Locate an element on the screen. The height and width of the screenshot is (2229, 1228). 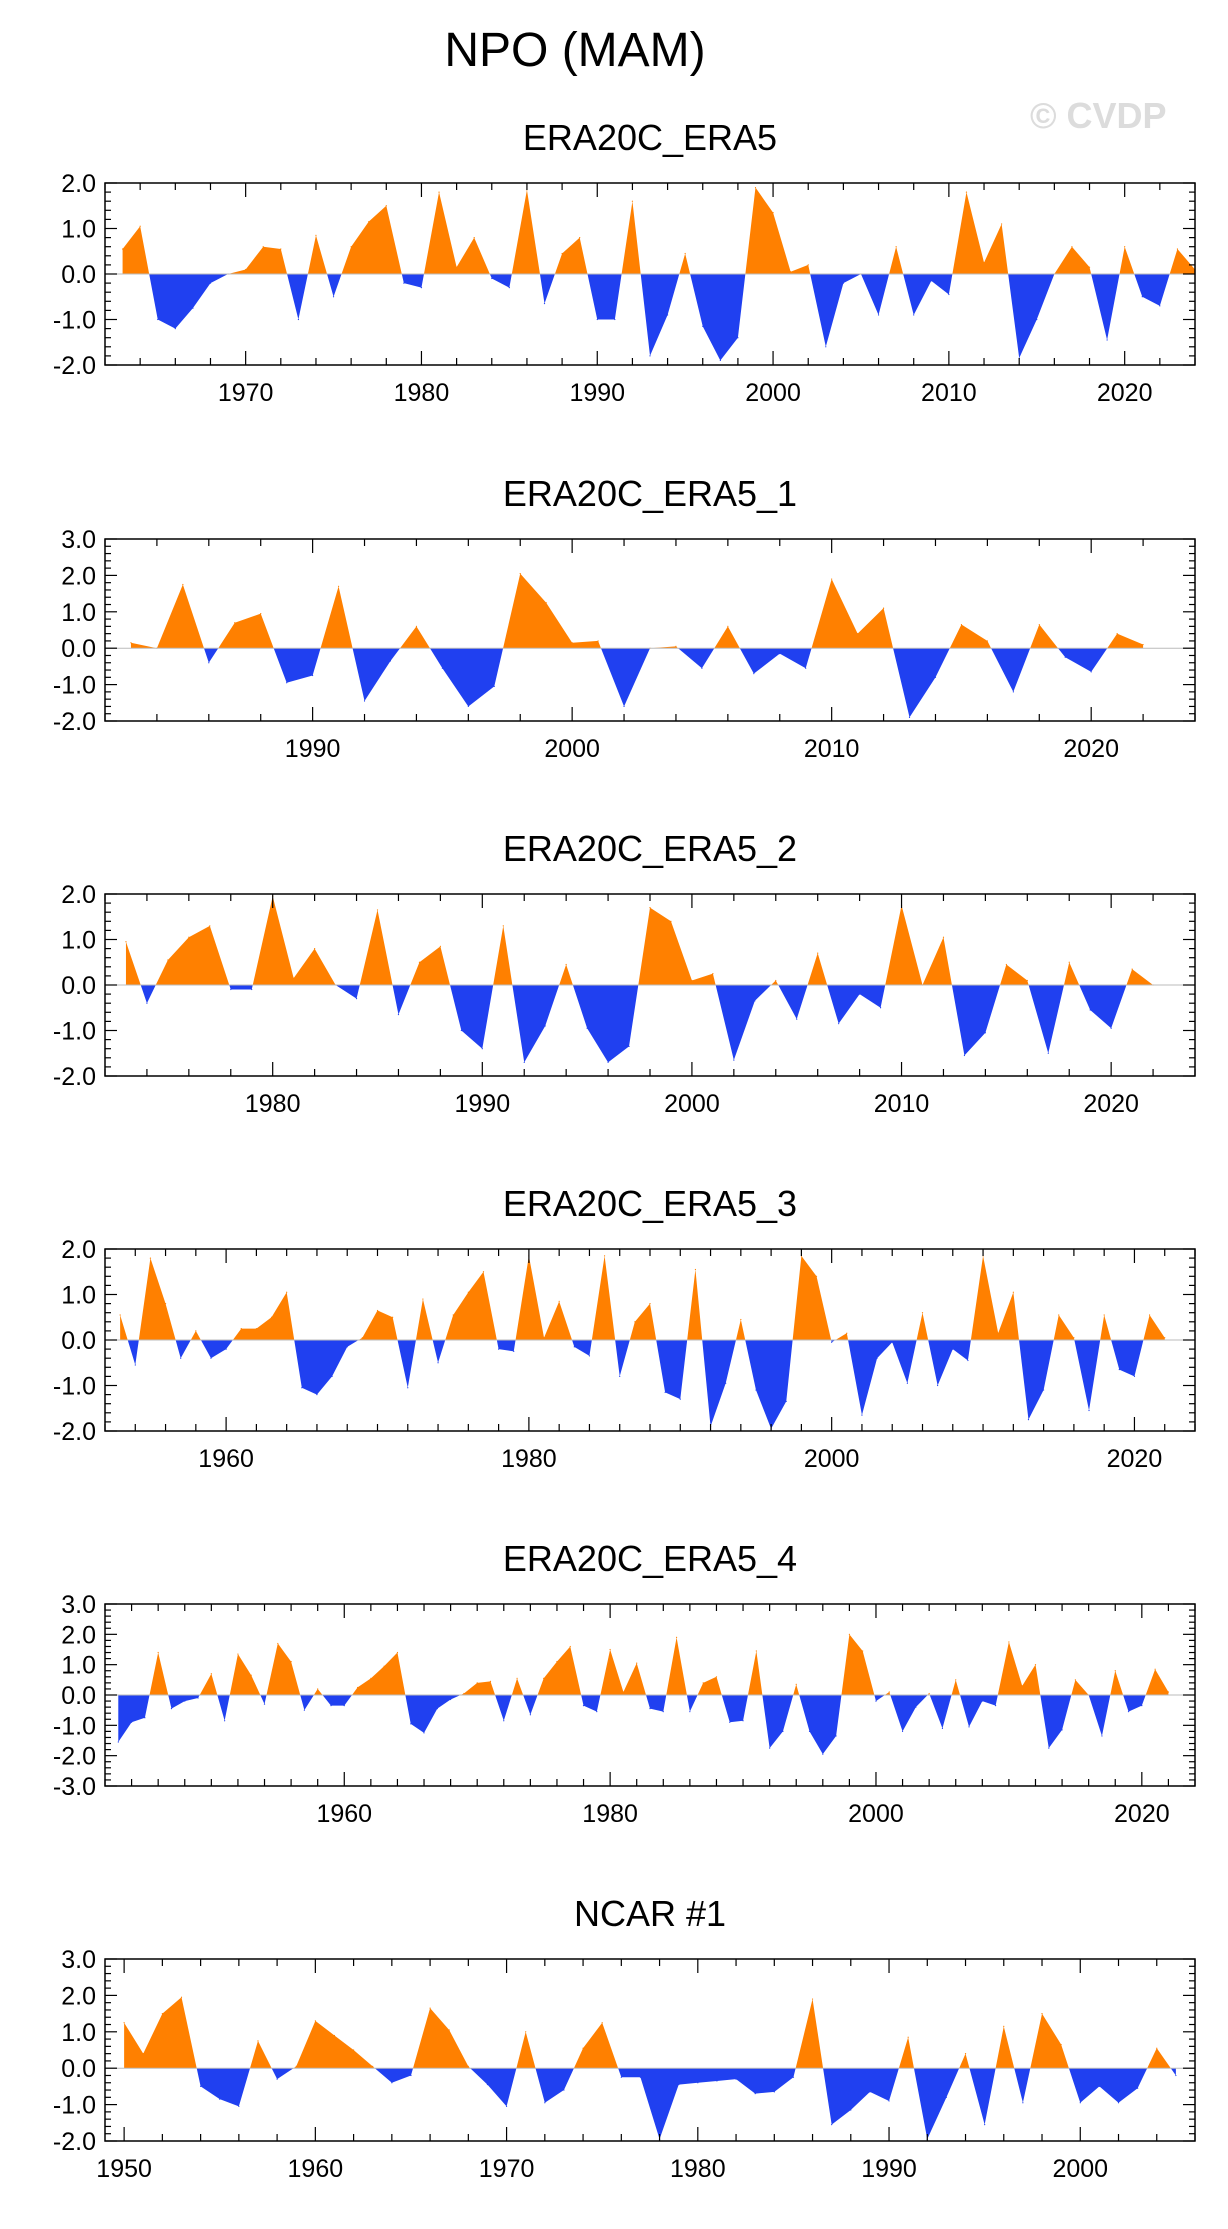
y-tick-label: 0.0 is located at coordinates (78, 2069).